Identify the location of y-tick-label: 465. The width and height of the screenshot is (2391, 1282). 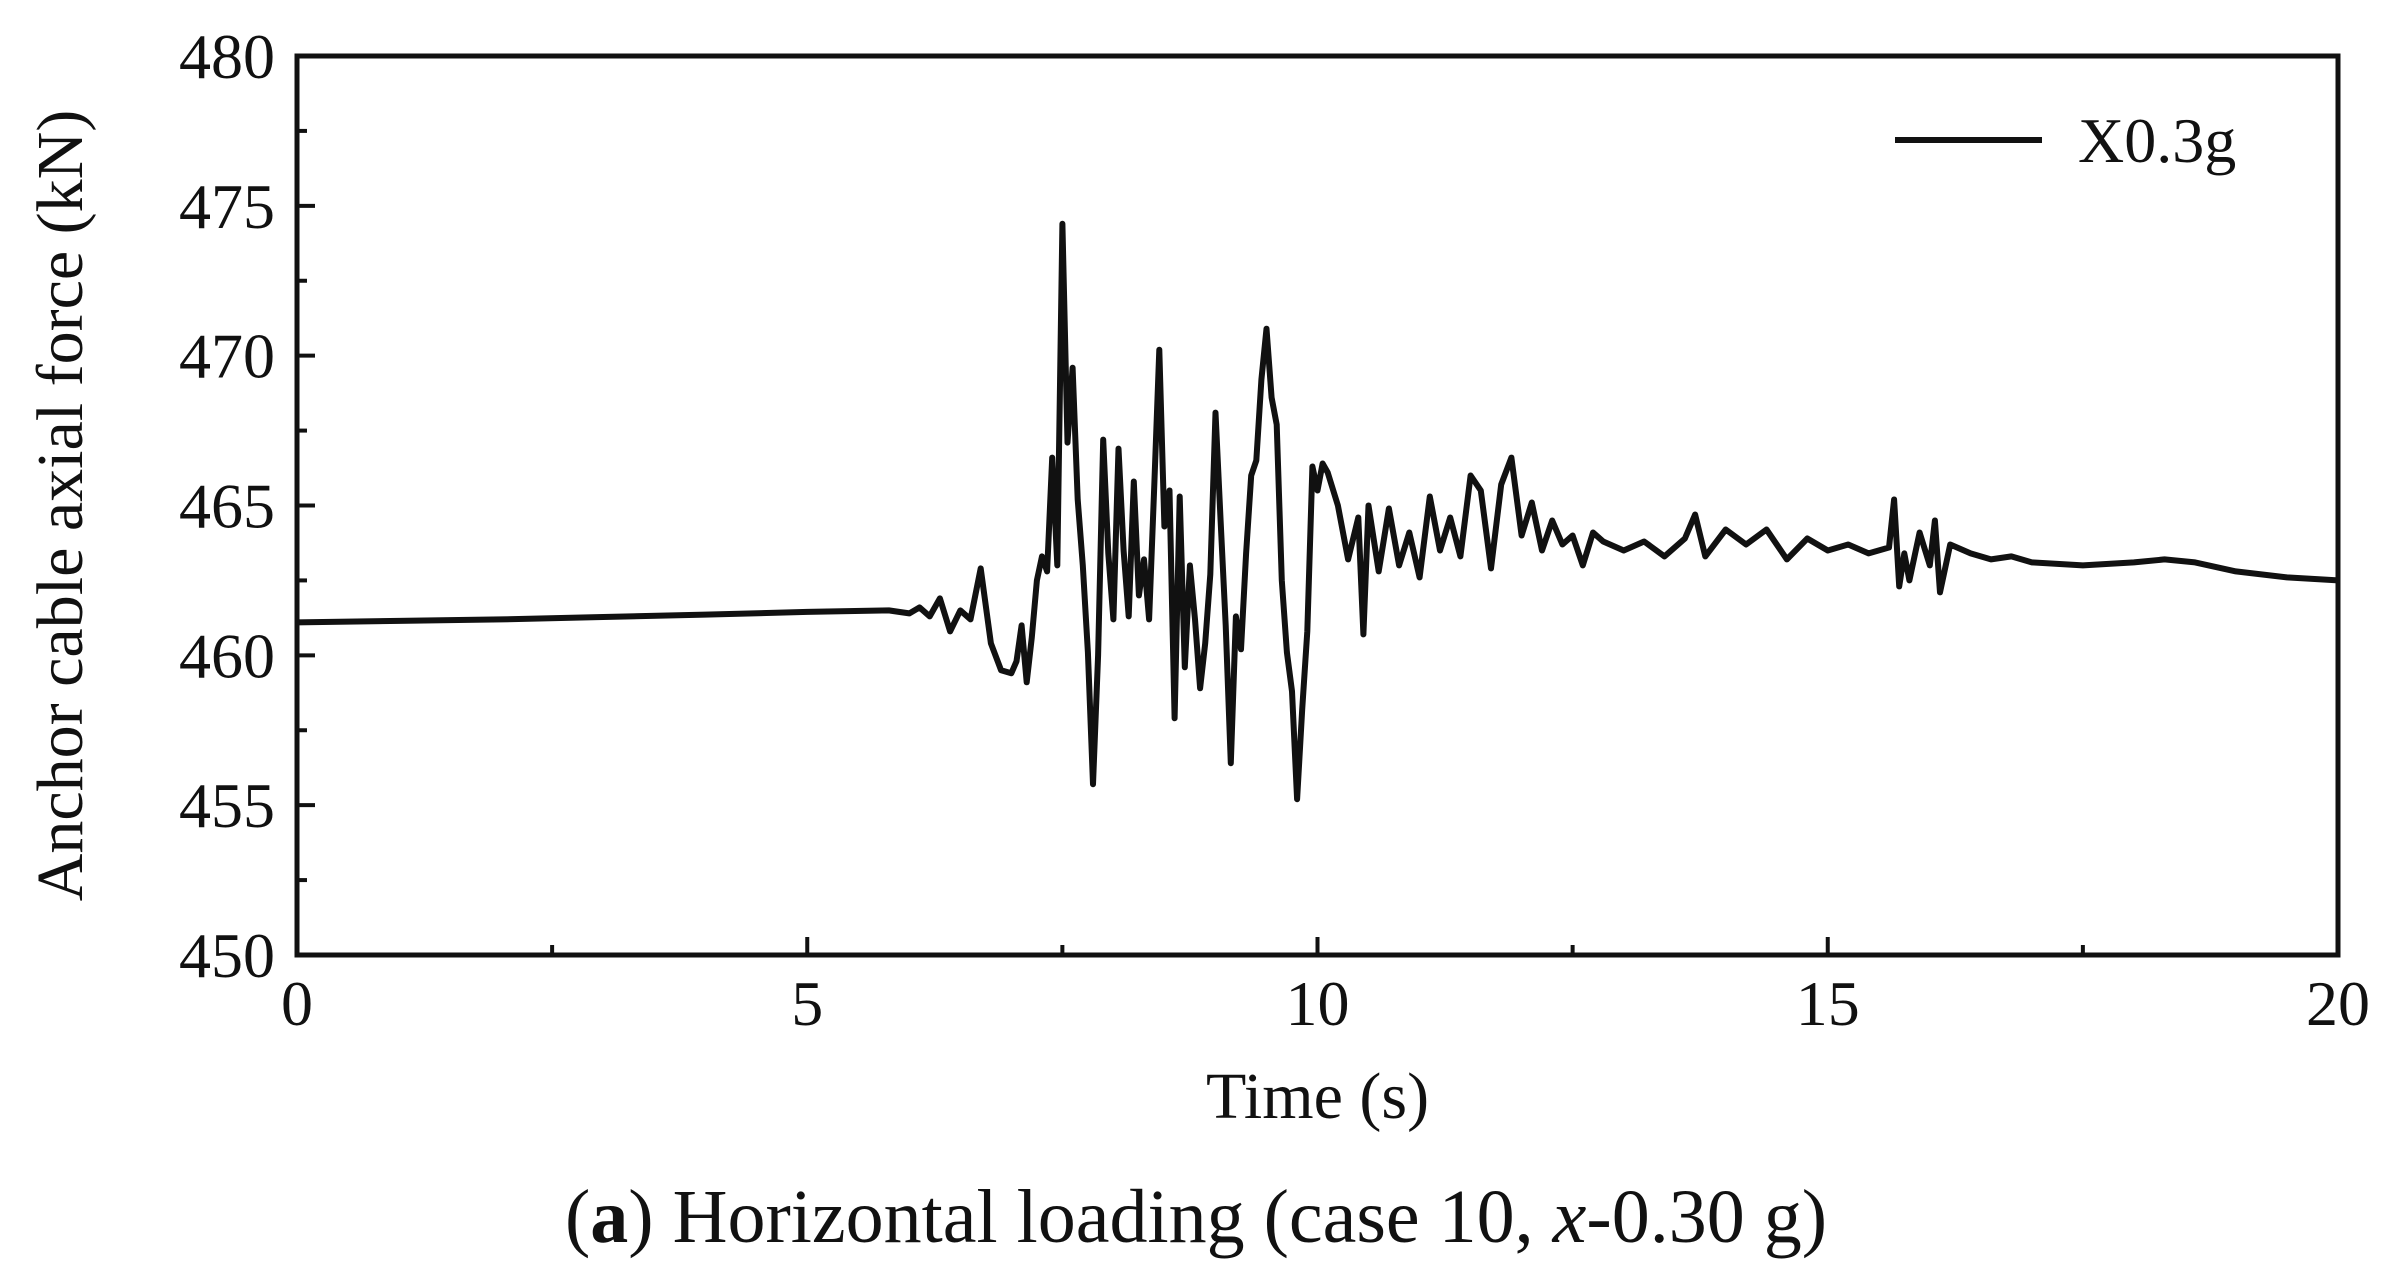
(227, 506).